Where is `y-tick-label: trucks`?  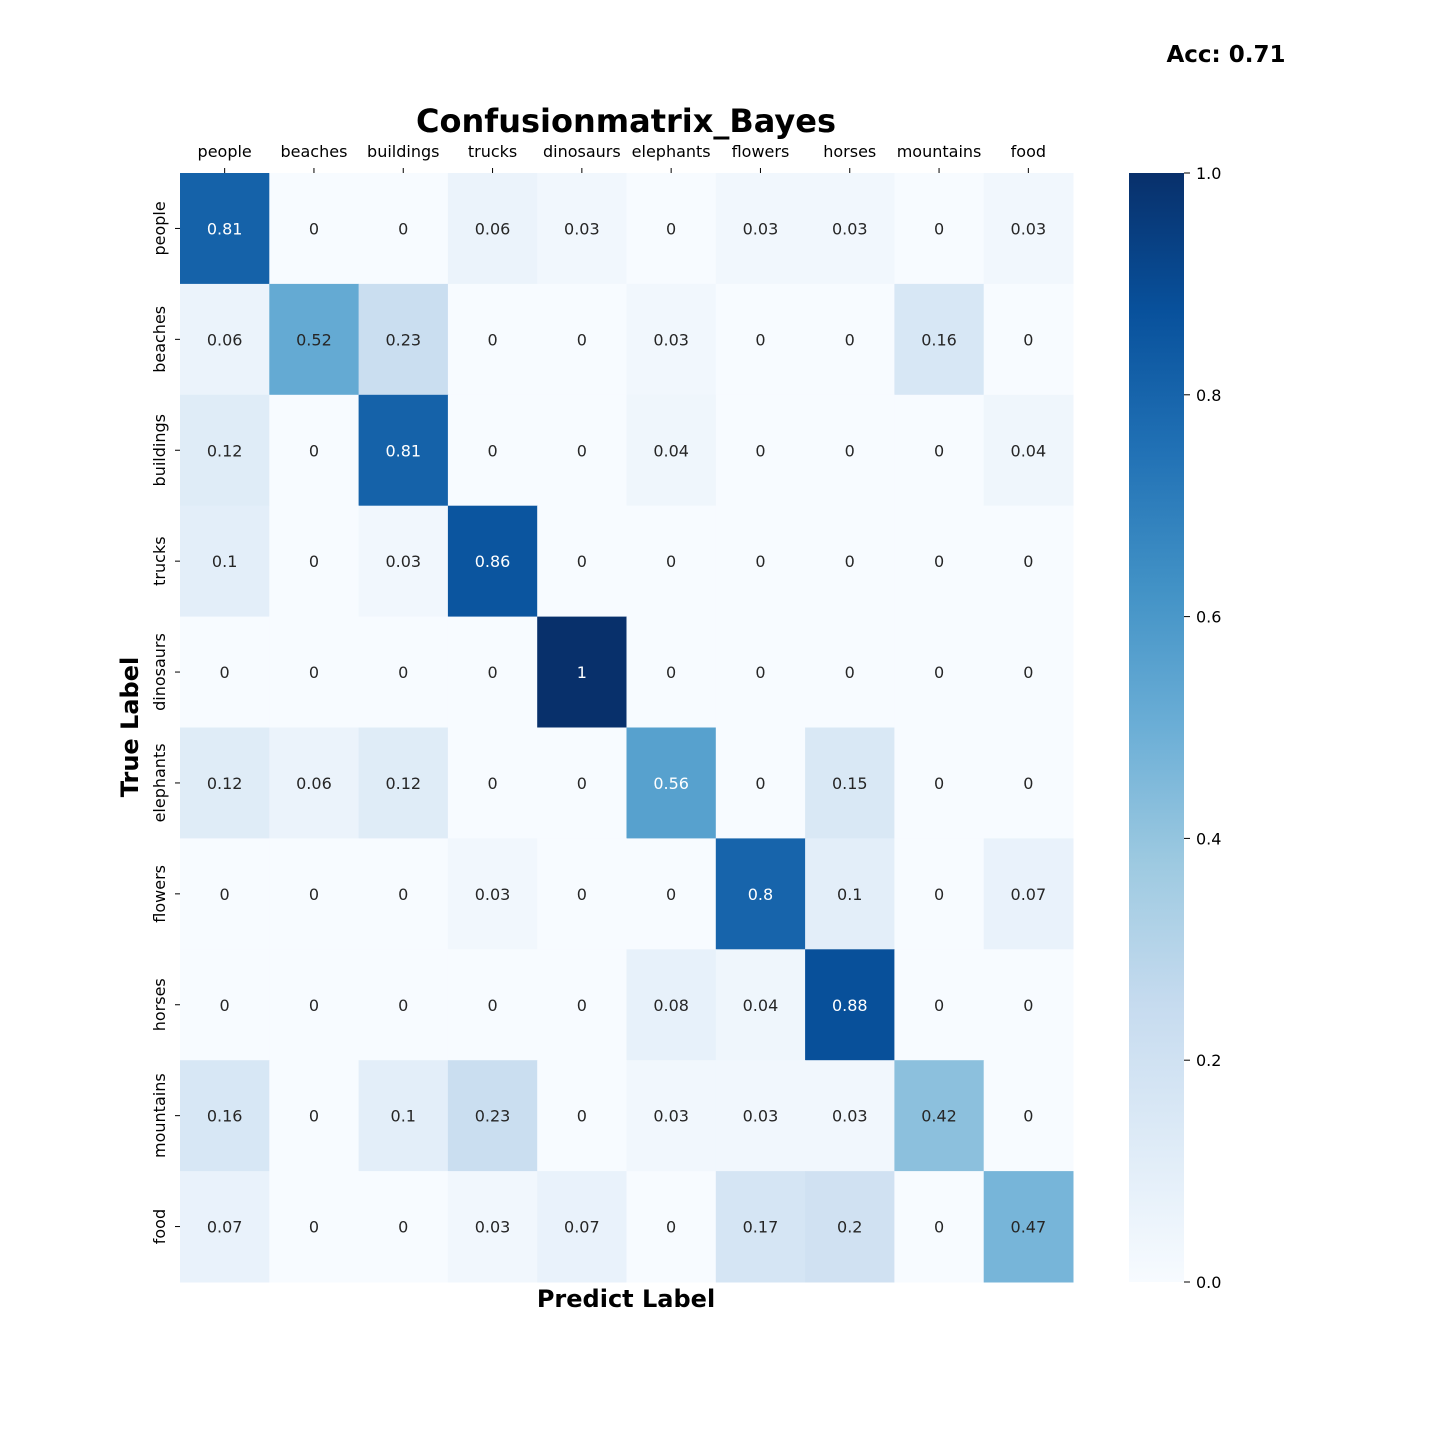
y-tick-label: trucks is located at coordinates (159, 560).